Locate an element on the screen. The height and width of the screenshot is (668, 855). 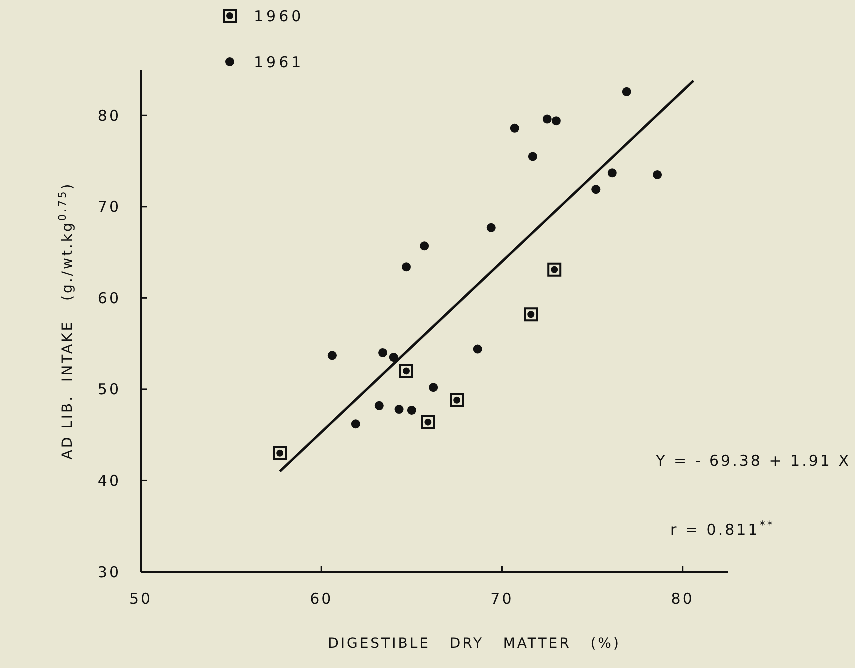
annotation: Y = - 69.38 + 1.91 X is located at coordinates (753, 461).